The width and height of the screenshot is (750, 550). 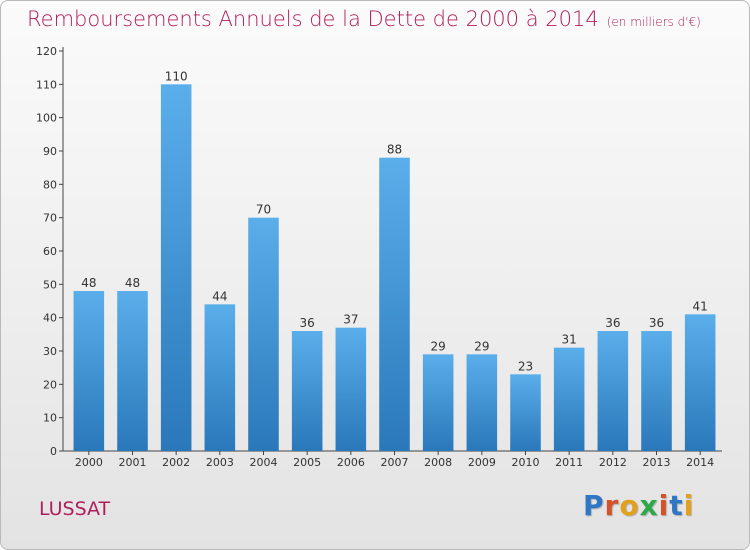 What do you see at coordinates (350, 320) in the screenshot?
I see `data-label: 37` at bounding box center [350, 320].